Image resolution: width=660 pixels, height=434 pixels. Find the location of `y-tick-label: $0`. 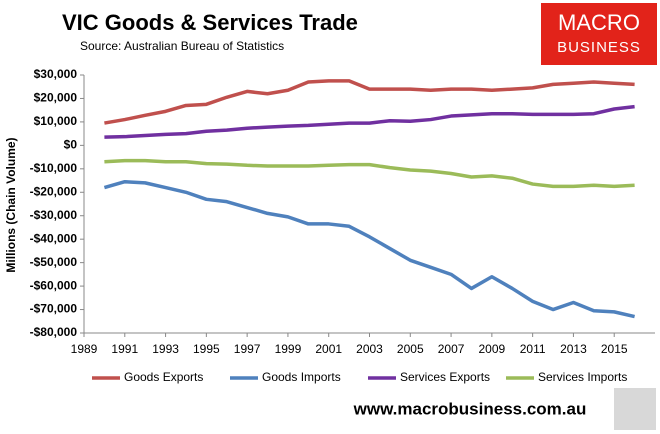

y-tick-label: $0 is located at coordinates (71, 145).